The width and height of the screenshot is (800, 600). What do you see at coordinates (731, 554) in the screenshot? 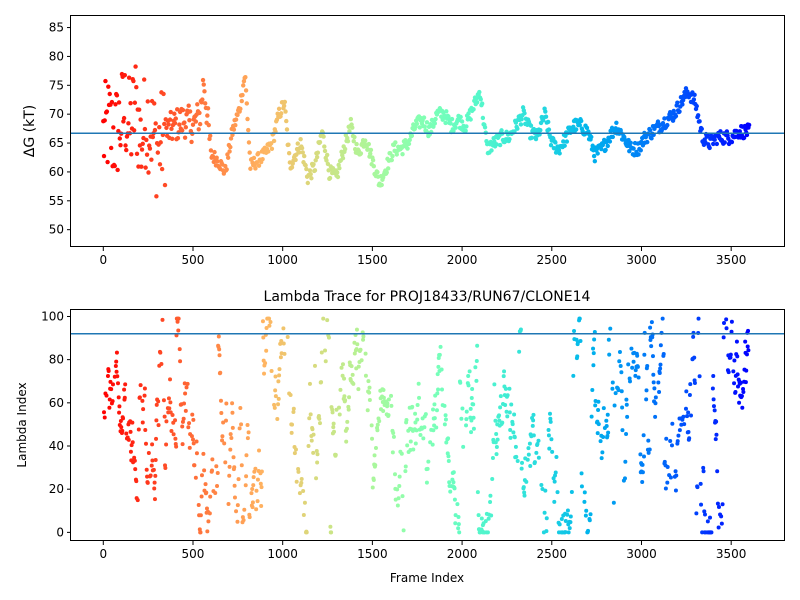
I see `x-tick-label: 3500` at bounding box center [731, 554].